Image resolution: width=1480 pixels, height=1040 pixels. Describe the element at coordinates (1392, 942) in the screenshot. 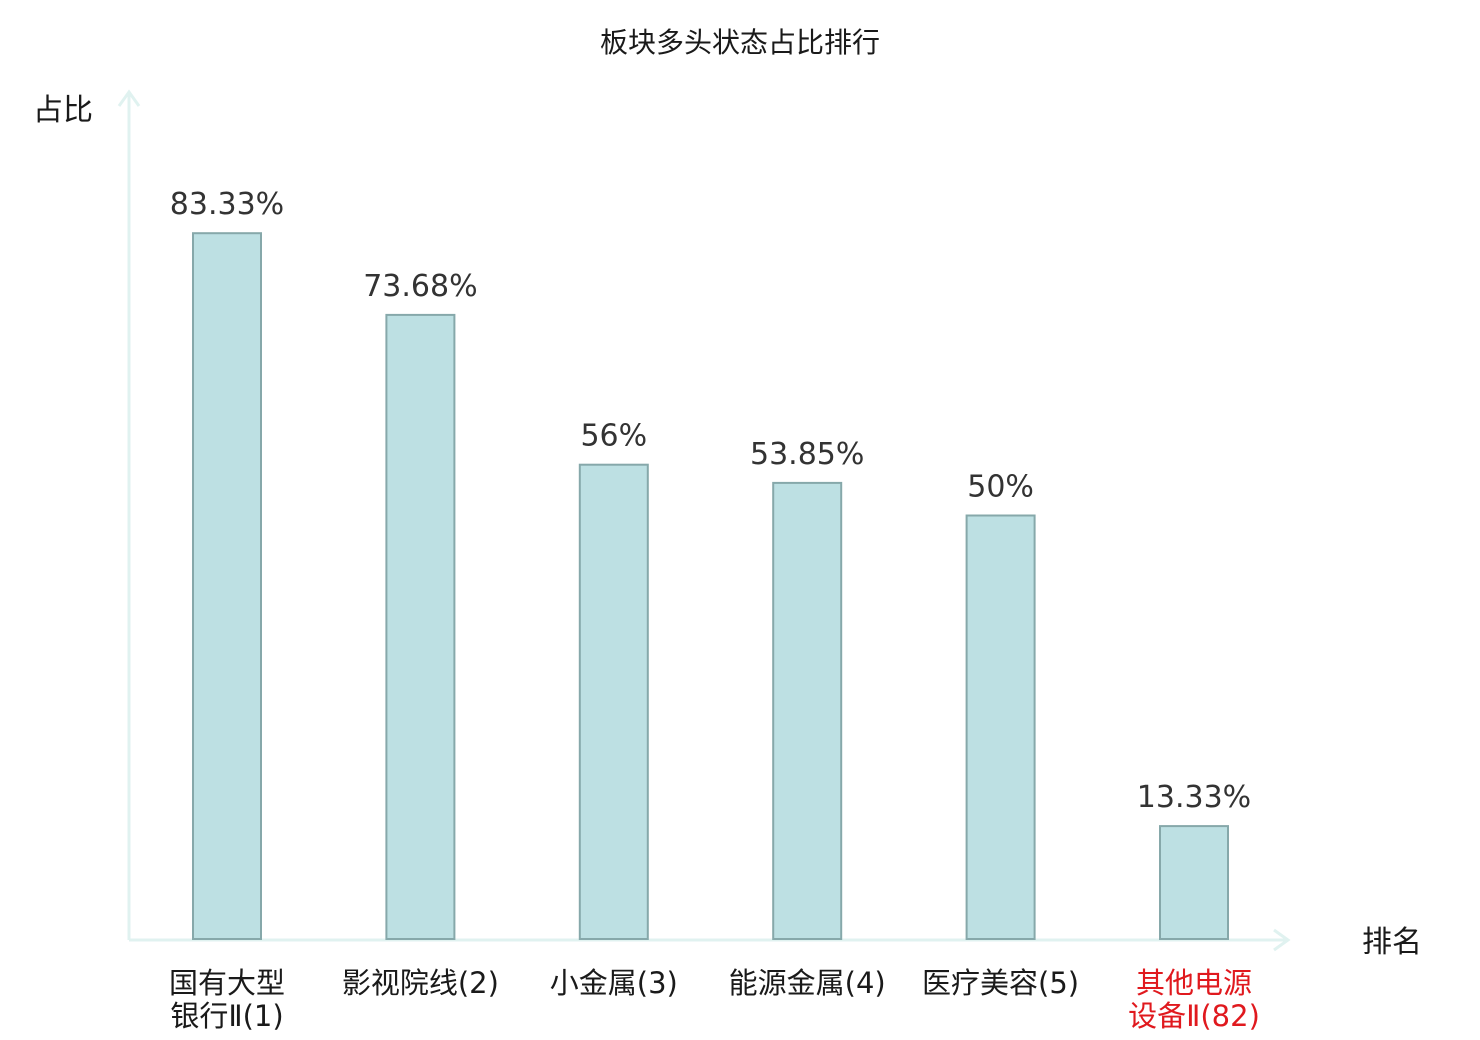

I see `x-axis-label: 排名` at that location.